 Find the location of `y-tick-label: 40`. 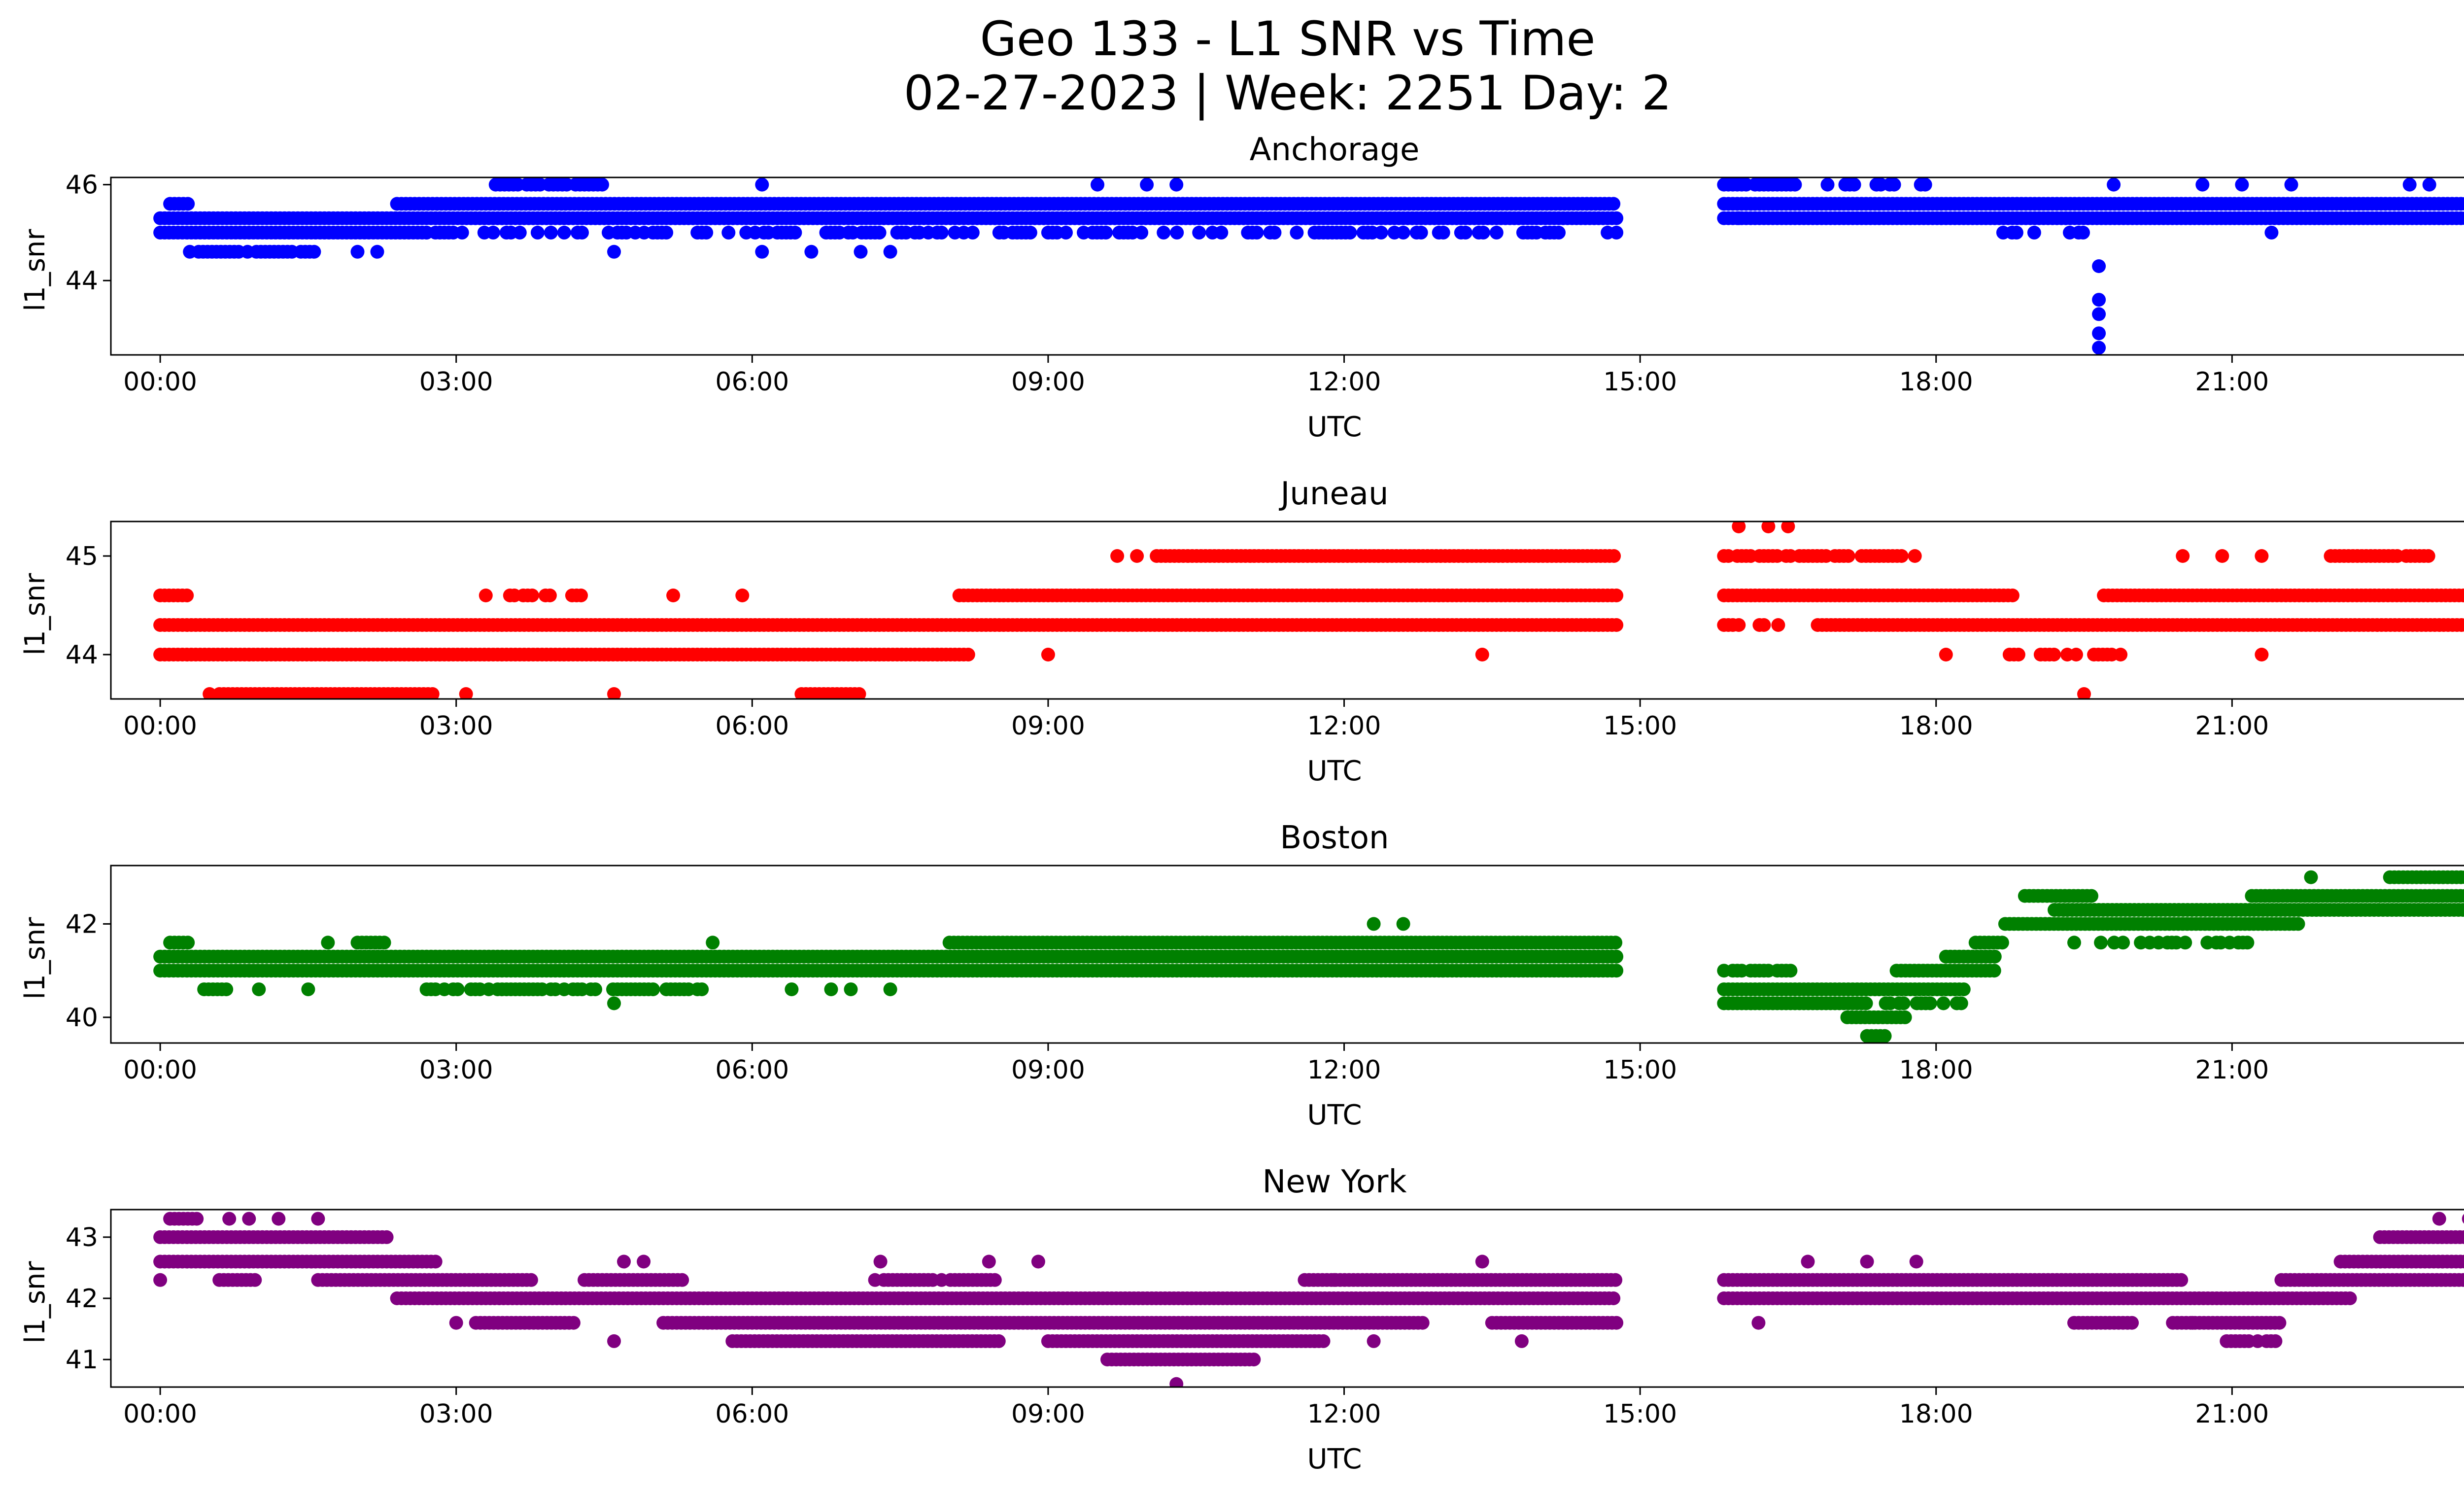

y-tick-label: 40 is located at coordinates (82, 1018).